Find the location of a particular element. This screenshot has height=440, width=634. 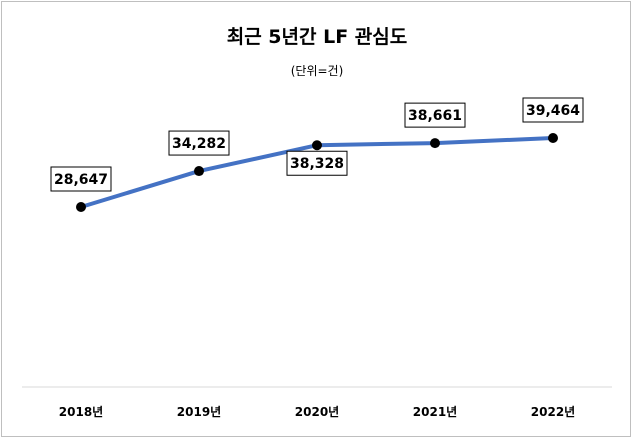

data-label-1: 28,647 is located at coordinates (81, 179).